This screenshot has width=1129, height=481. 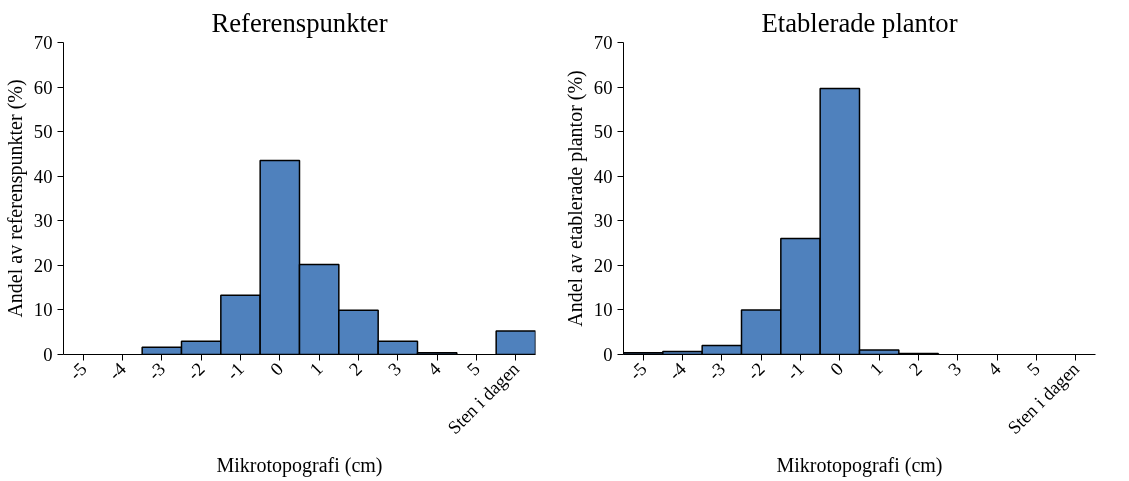 What do you see at coordinates (575, 198) in the screenshot?
I see `y-axis-title: Andel av etablerade plantor (%)` at bounding box center [575, 198].